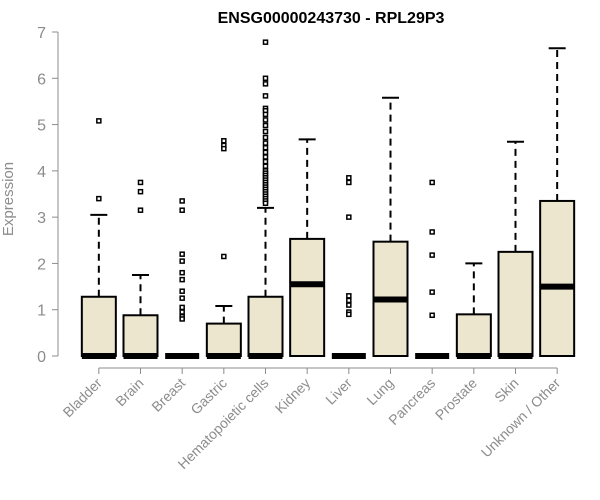 This screenshot has width=600, height=500. What do you see at coordinates (8, 199) in the screenshot?
I see `y-axis-label: Expression` at bounding box center [8, 199].